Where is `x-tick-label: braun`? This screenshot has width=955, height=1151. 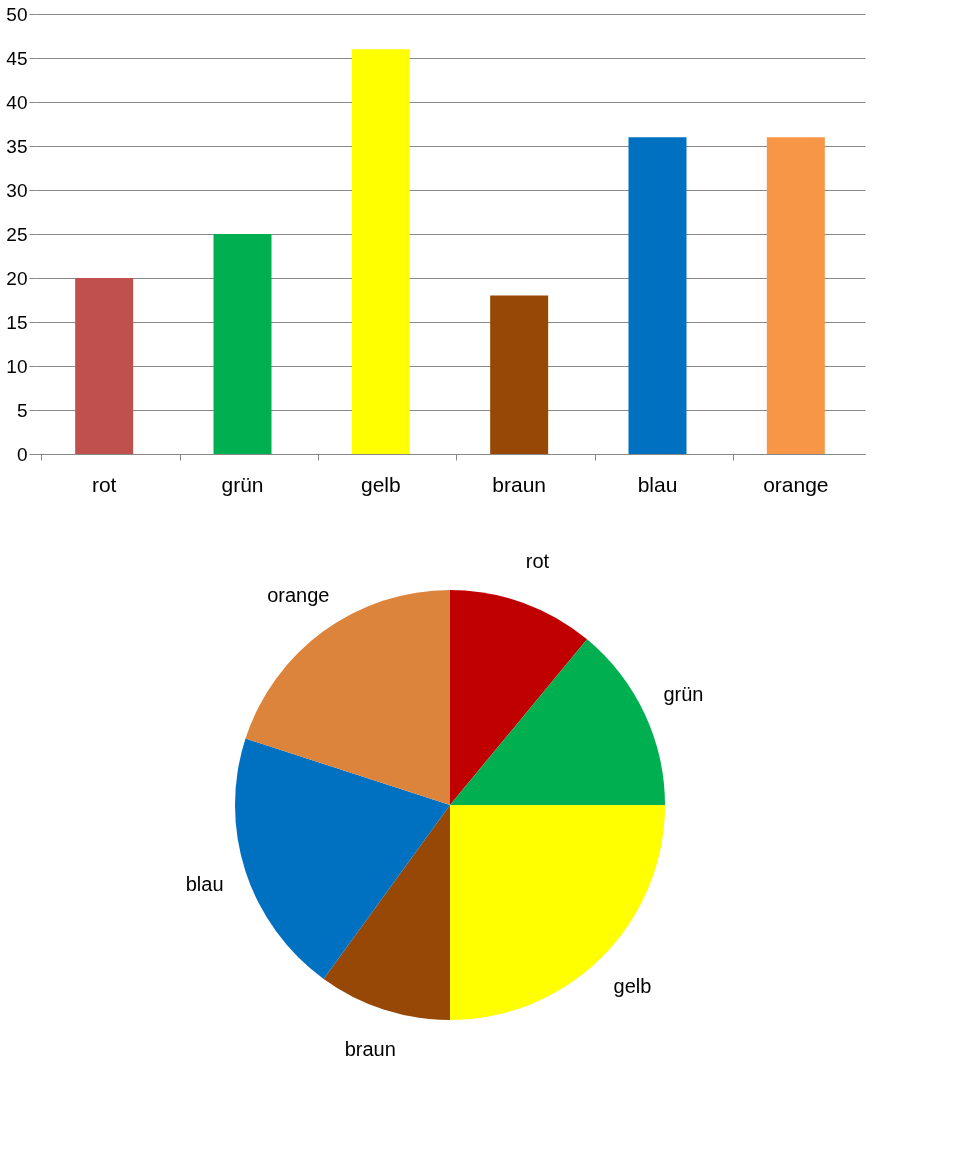
x-tick-label: braun is located at coordinates (519, 484).